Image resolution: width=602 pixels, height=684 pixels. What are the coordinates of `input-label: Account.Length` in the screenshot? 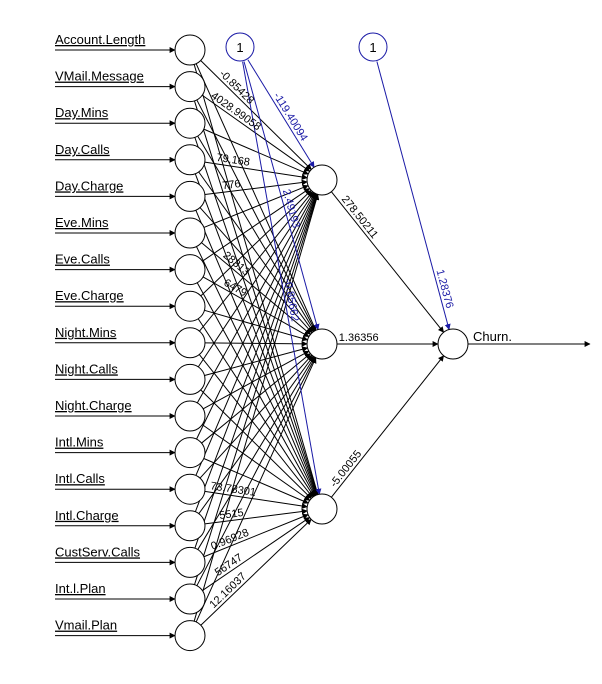 It's located at (100, 39).